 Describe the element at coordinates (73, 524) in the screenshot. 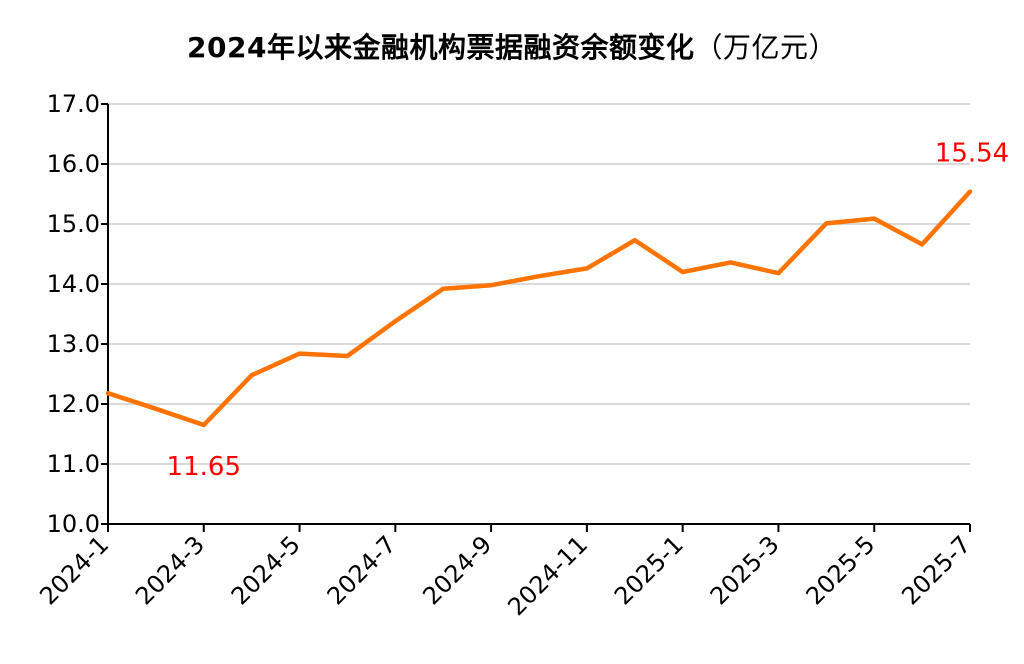

I see `y-tick-label: 10.0` at that location.